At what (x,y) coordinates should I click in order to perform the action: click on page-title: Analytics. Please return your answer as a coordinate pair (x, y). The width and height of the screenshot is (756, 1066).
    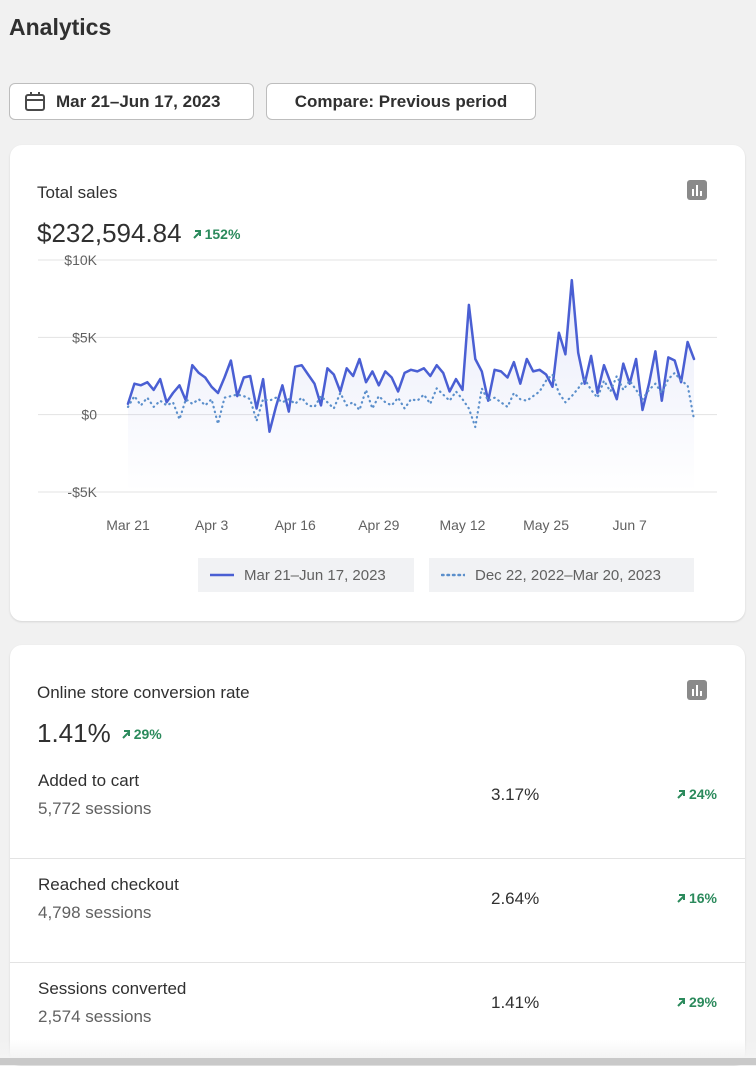
    Looking at the image, I should click on (60, 27).